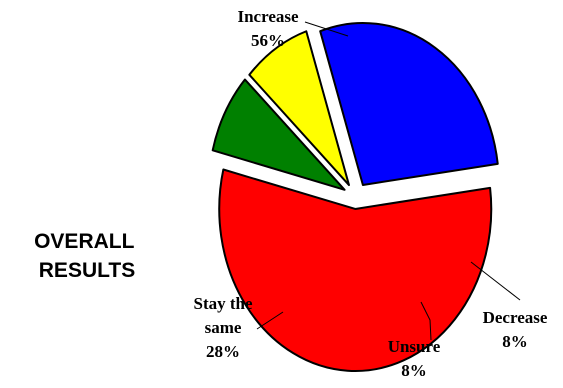 This screenshot has width=563, height=388. I want to click on chart-title: OVERALL RESULTS, so click(87, 256).